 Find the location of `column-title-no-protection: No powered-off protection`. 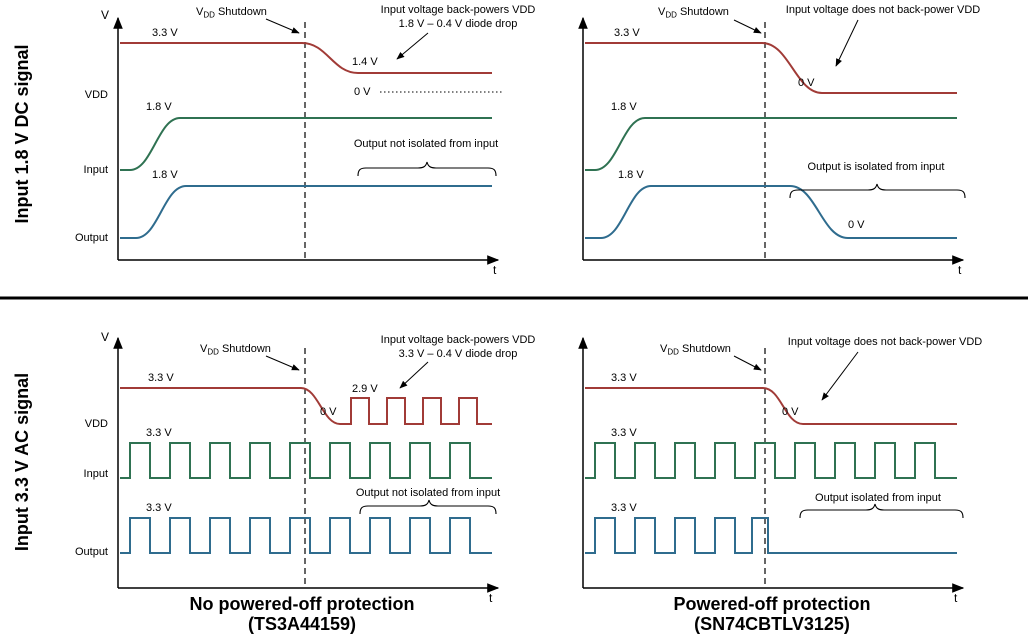

column-title-no-protection: No powered-off protection is located at coordinates (302, 604).